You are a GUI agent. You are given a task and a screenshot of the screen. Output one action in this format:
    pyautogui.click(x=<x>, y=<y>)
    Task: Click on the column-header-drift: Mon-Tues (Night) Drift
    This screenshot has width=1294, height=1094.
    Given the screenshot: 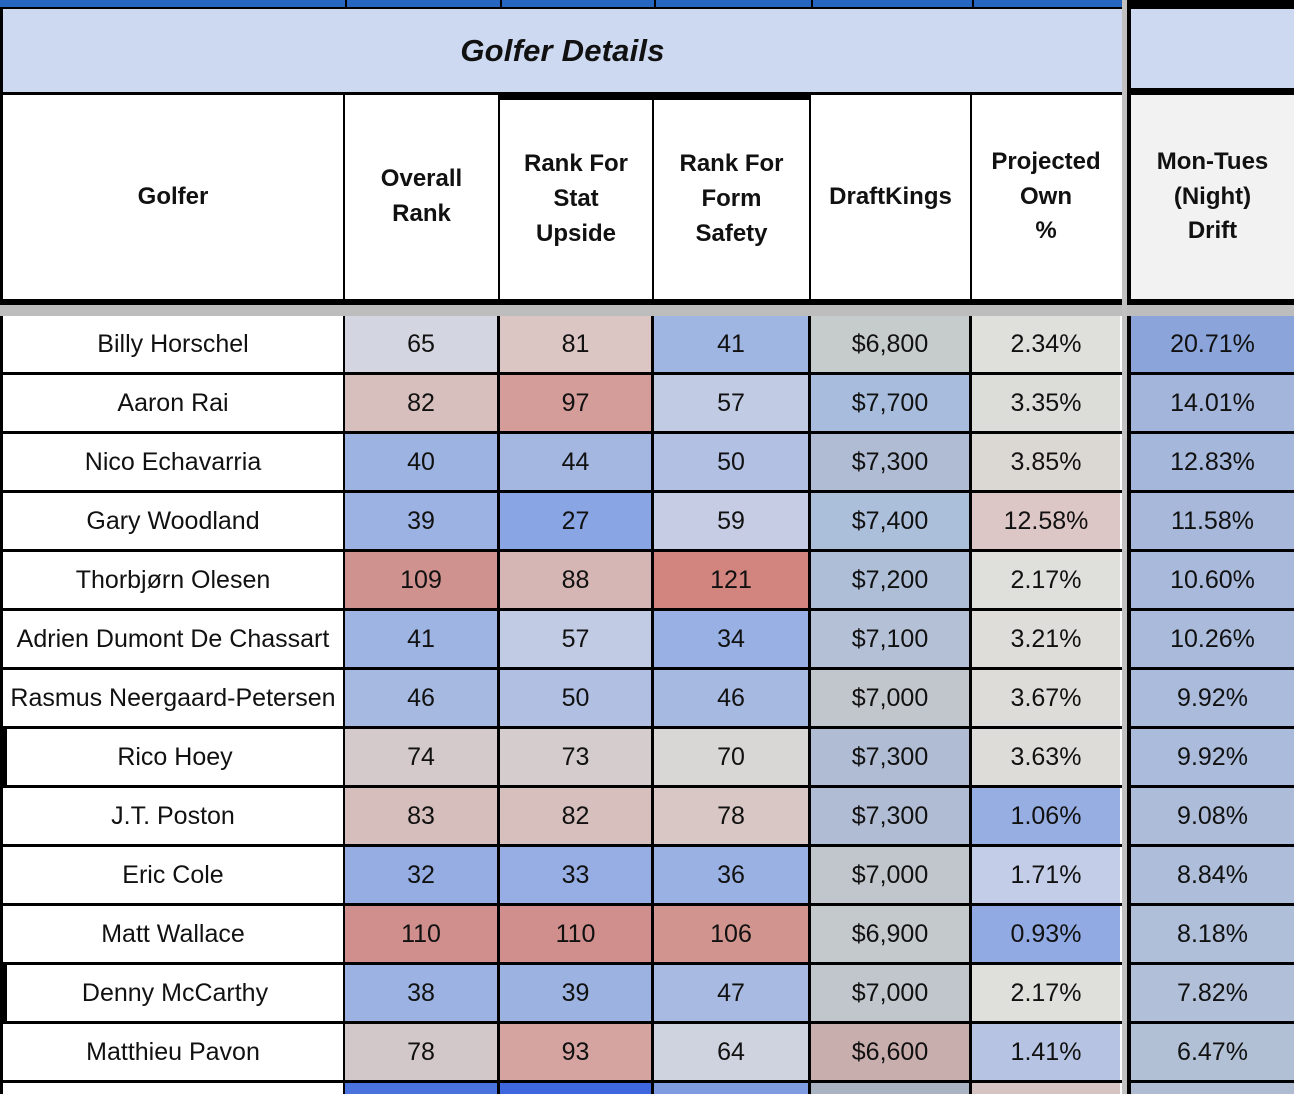 What is the action you would take?
    pyautogui.click(x=1210, y=197)
    